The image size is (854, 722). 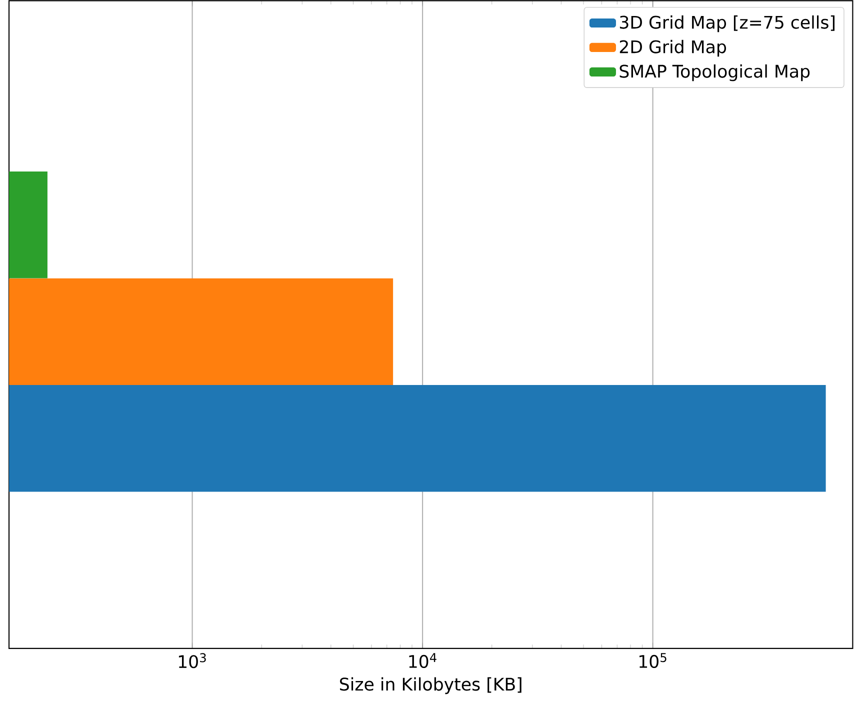 What do you see at coordinates (422, 660) in the screenshot?
I see `x-tick-label: 10$^{4}$` at bounding box center [422, 660].